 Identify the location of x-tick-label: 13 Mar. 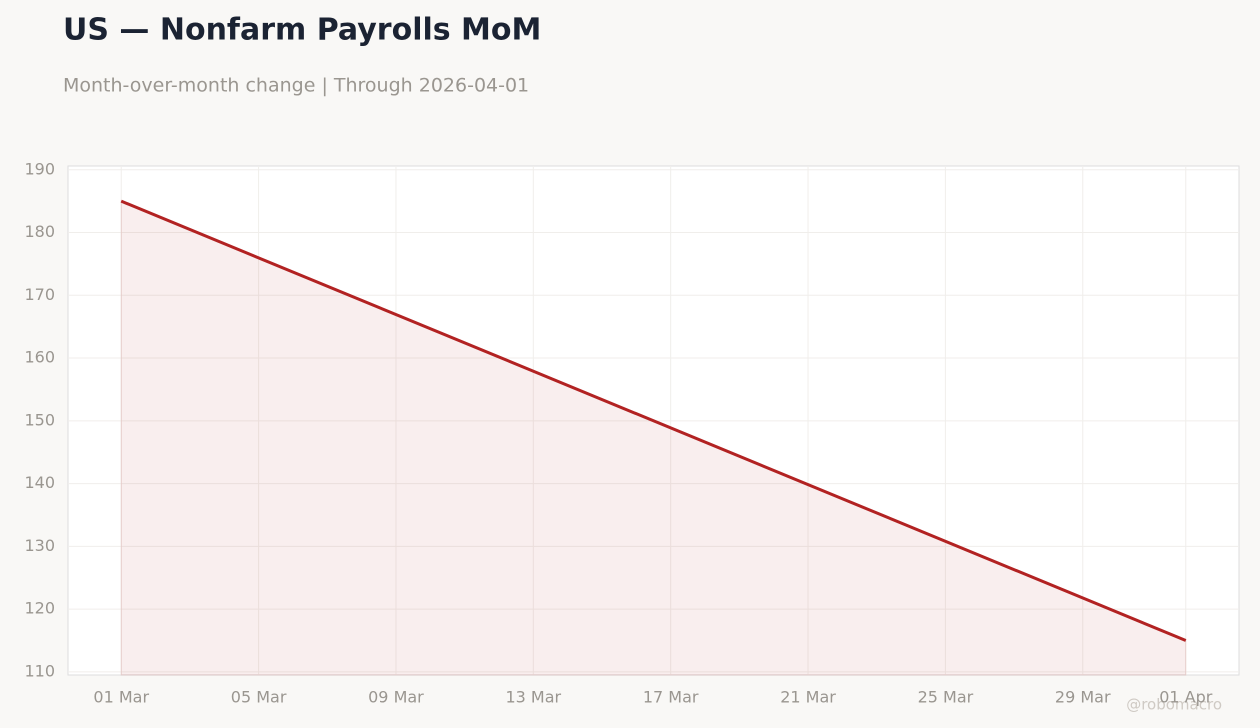
(533, 697).